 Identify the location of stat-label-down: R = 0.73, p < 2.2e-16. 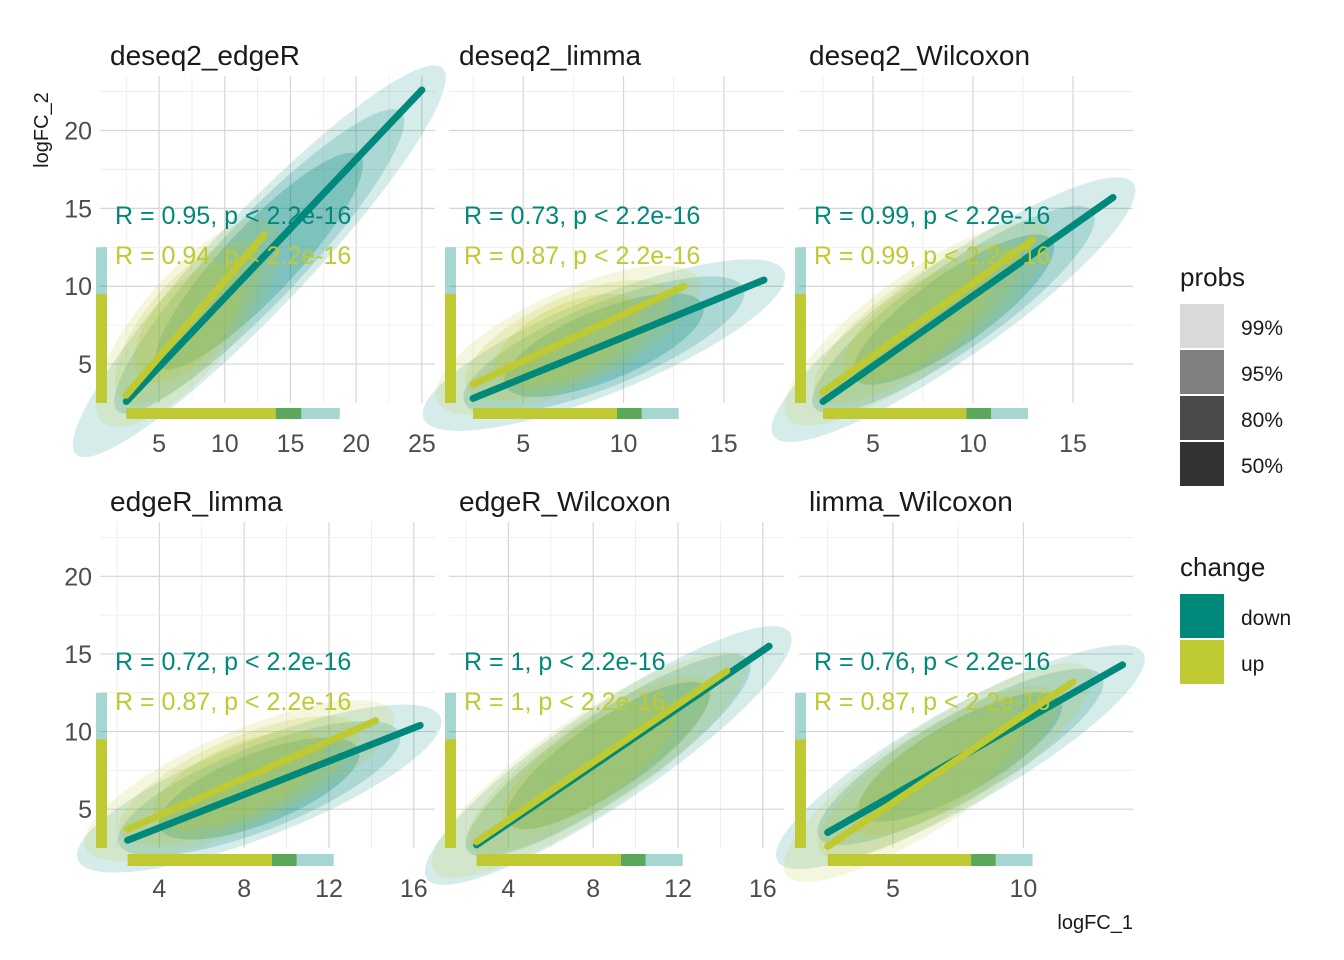
(582, 216).